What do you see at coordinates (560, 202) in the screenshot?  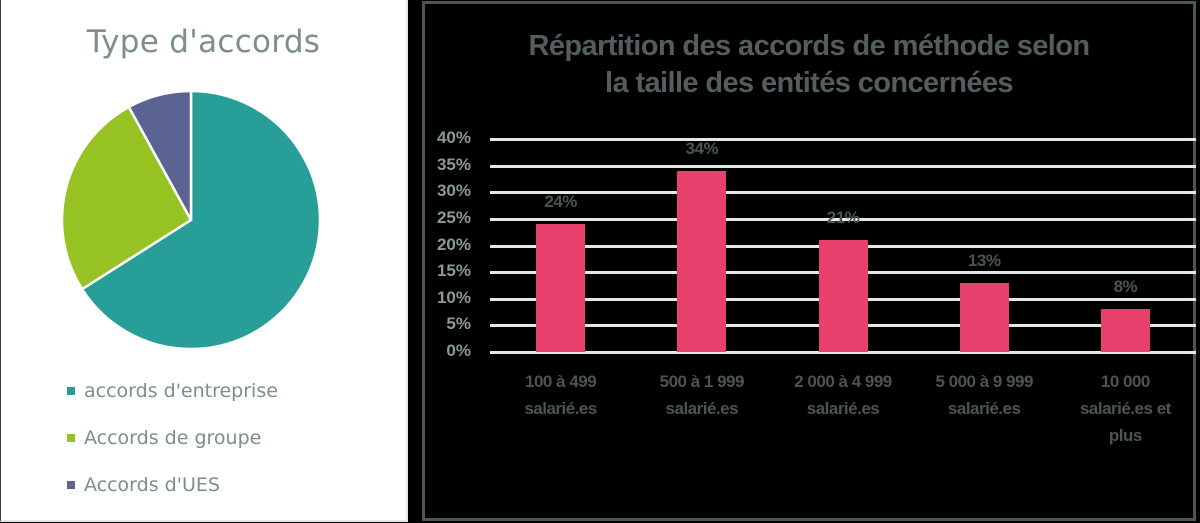 I see `bar-value-label: 24%` at bounding box center [560, 202].